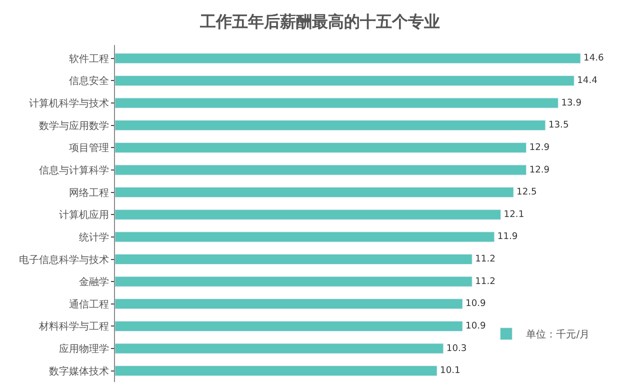 The image size is (640, 392). I want to click on y-tick-label: 数学与应用数学, so click(74, 126).